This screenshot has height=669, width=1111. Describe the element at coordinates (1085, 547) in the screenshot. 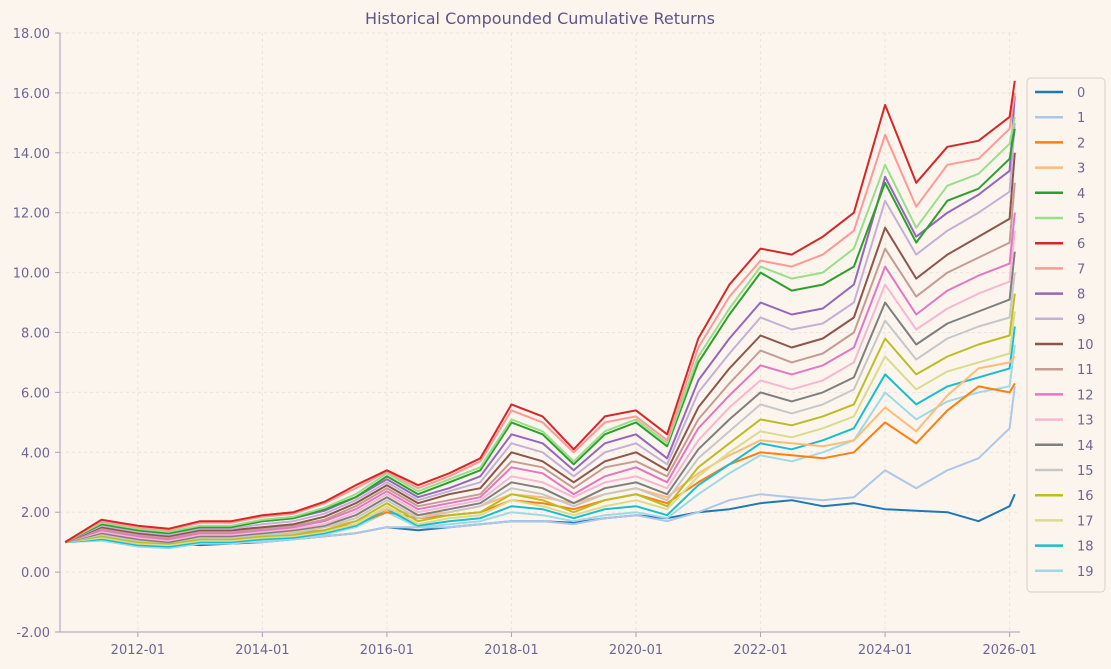

I see `legend-label: 18` at that location.